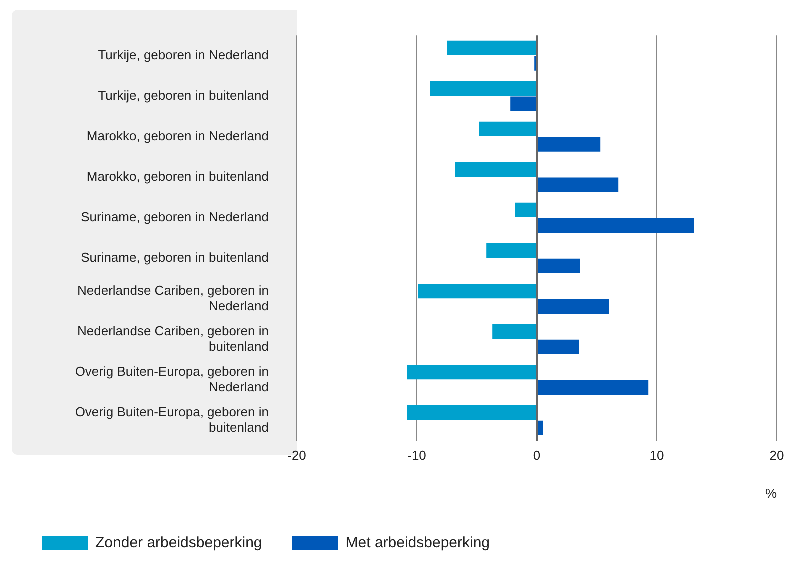 The image size is (802, 565). What do you see at coordinates (183, 95) in the screenshot?
I see `y-tick-label: Turkije, geboren in buitenland` at bounding box center [183, 95].